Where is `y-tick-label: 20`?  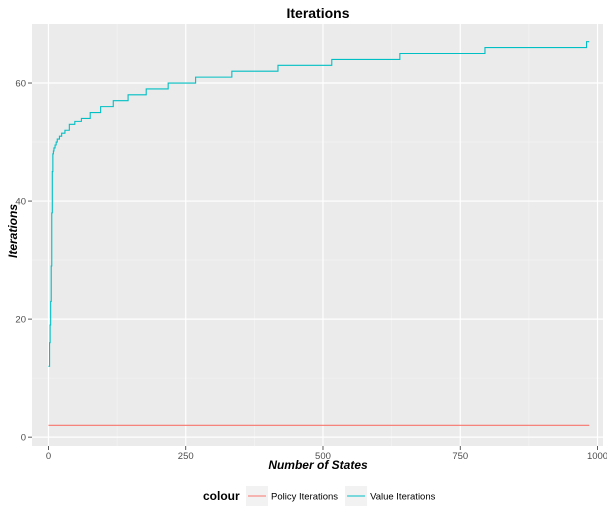
y-tick-label: 20 is located at coordinates (20, 320).